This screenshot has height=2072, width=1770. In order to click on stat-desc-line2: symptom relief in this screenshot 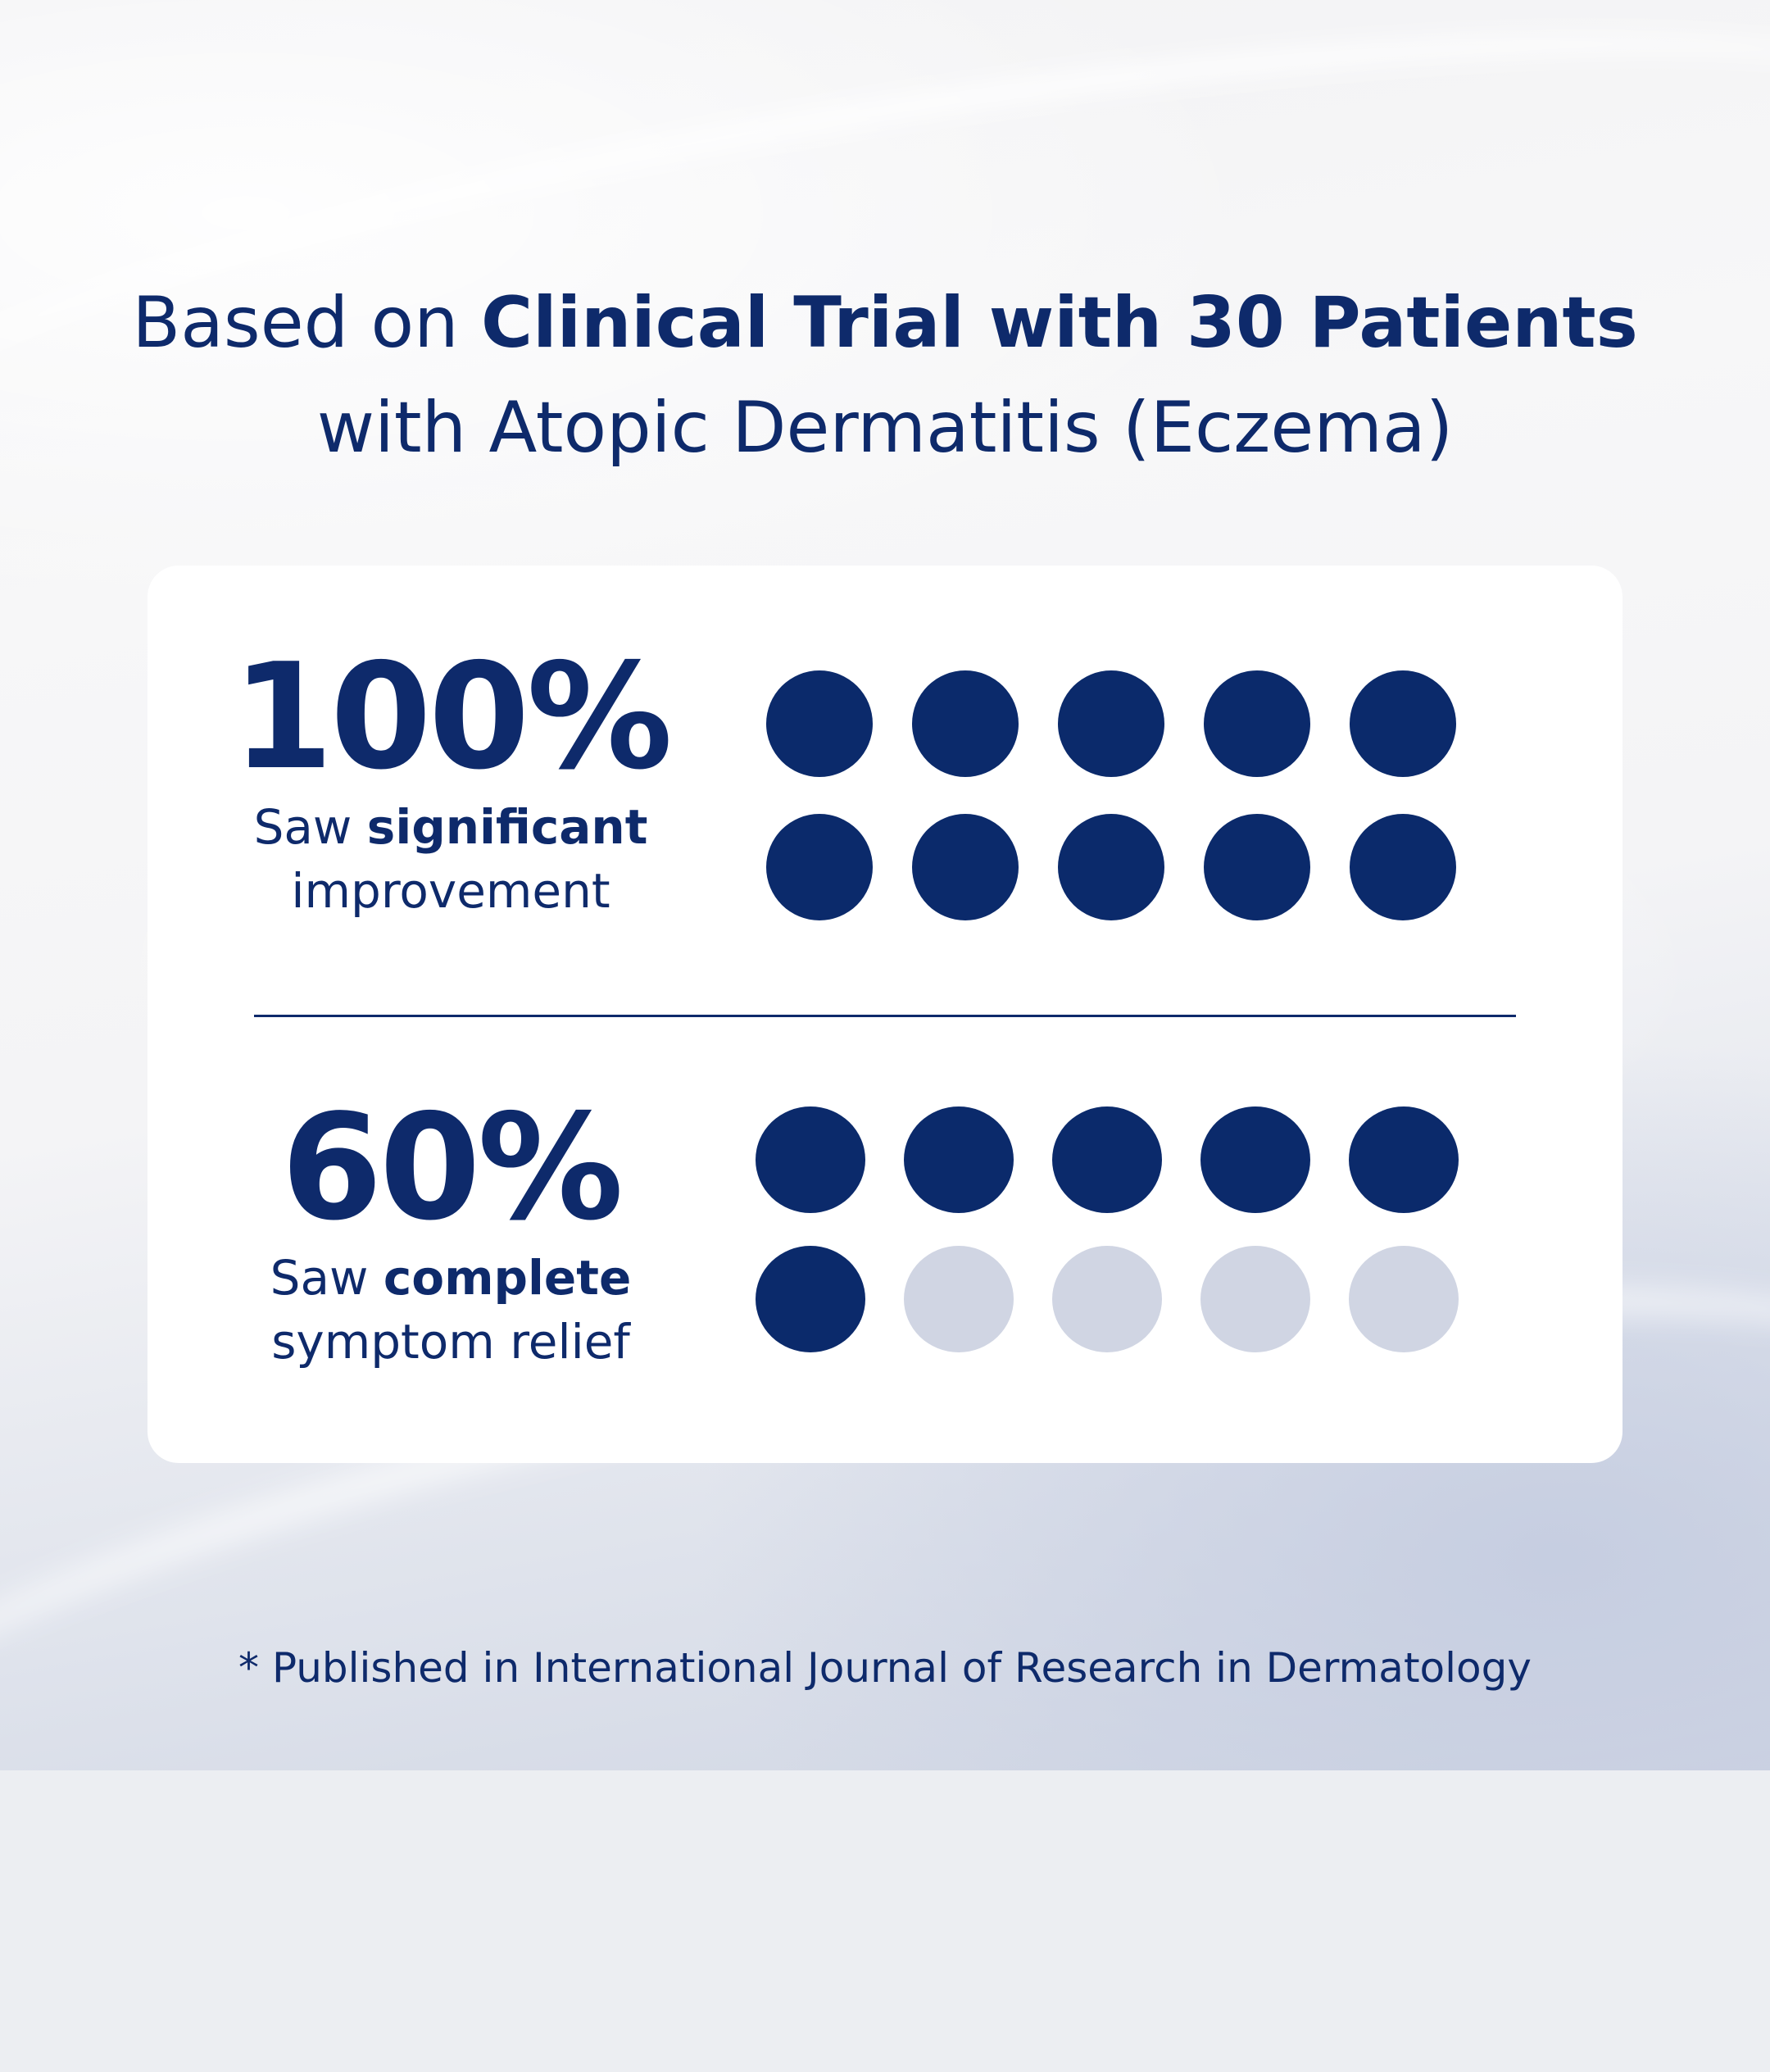, I will do `click(450, 1342)`.